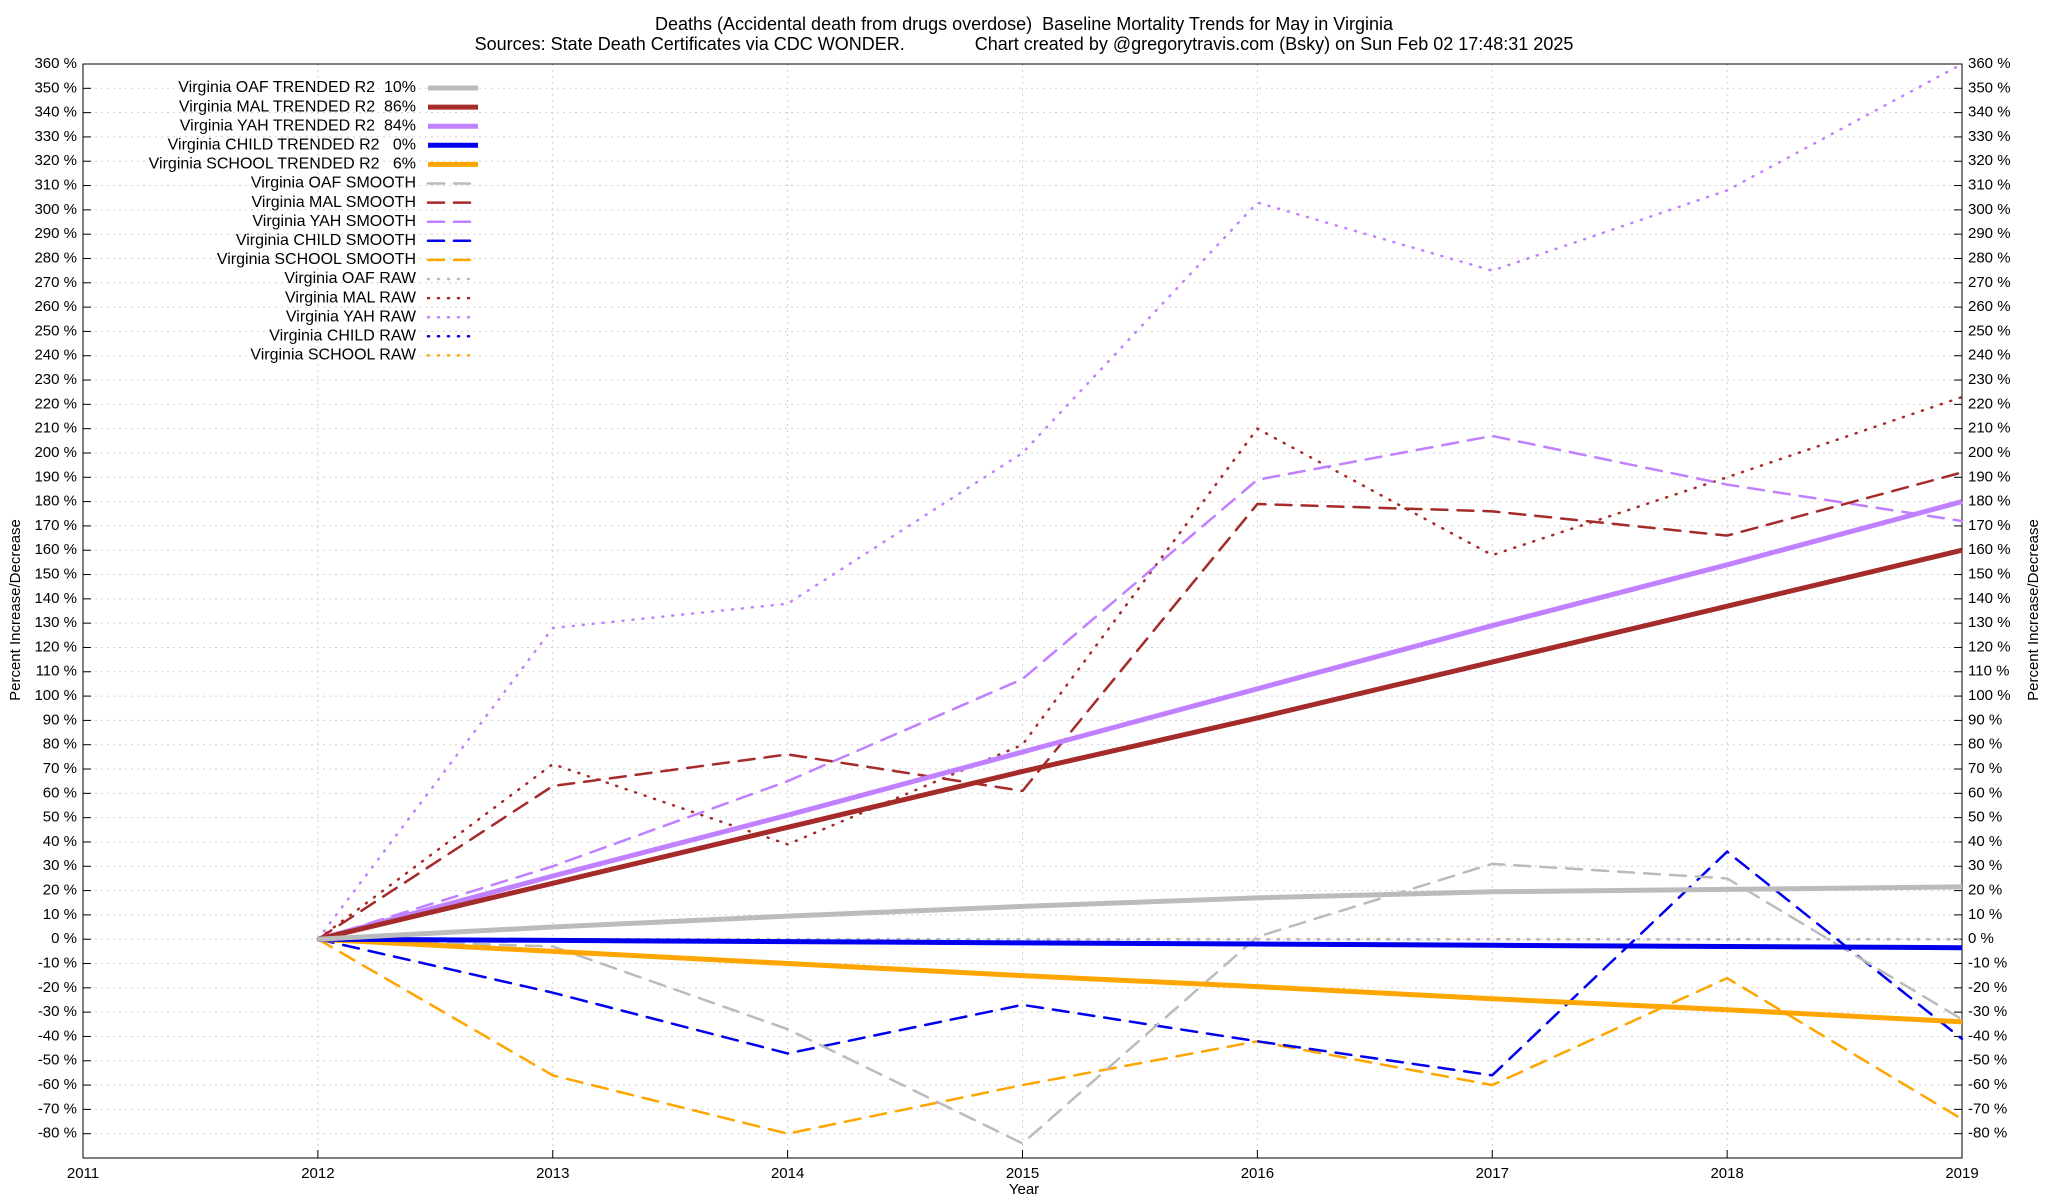  Describe the element at coordinates (55, 233) in the screenshot. I see `y-tick-label: 290 %` at that location.